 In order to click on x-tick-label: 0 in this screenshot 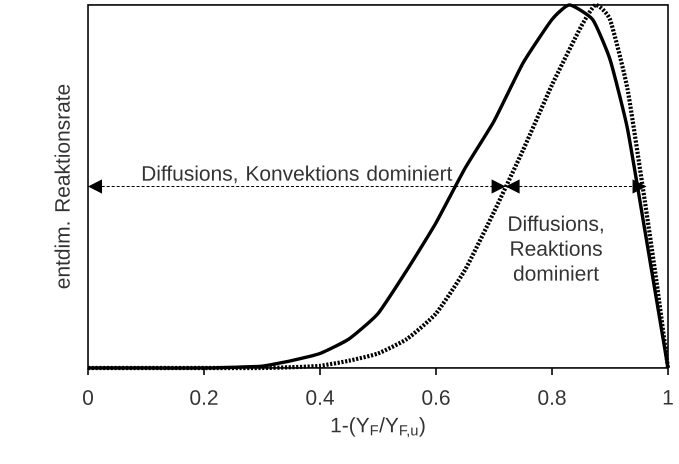, I will do `click(88, 397)`.